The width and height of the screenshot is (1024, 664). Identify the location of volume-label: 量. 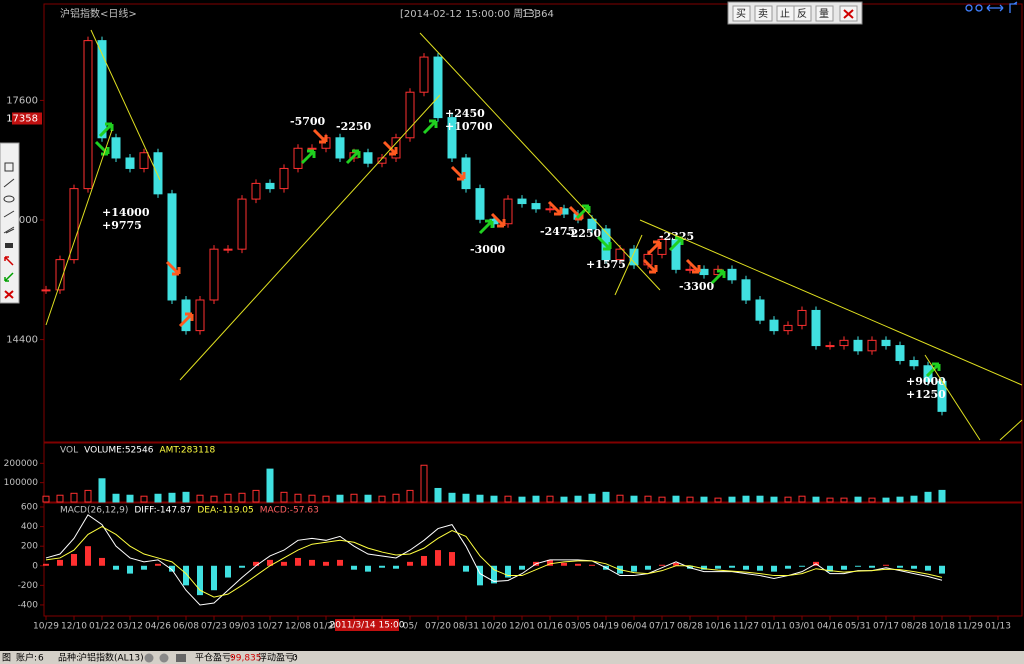
(824, 14).